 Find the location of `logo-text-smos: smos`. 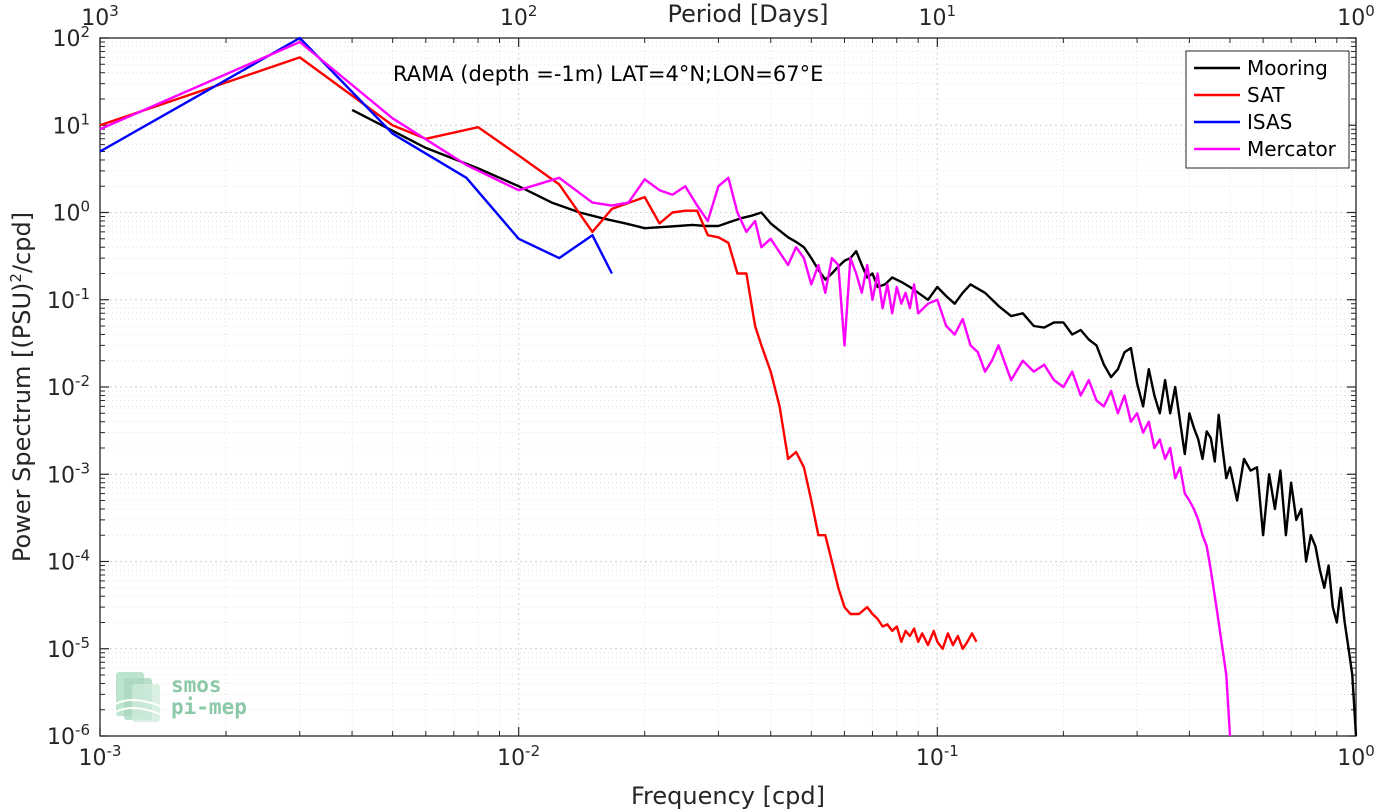

logo-text-smos: smos is located at coordinates (196, 685).